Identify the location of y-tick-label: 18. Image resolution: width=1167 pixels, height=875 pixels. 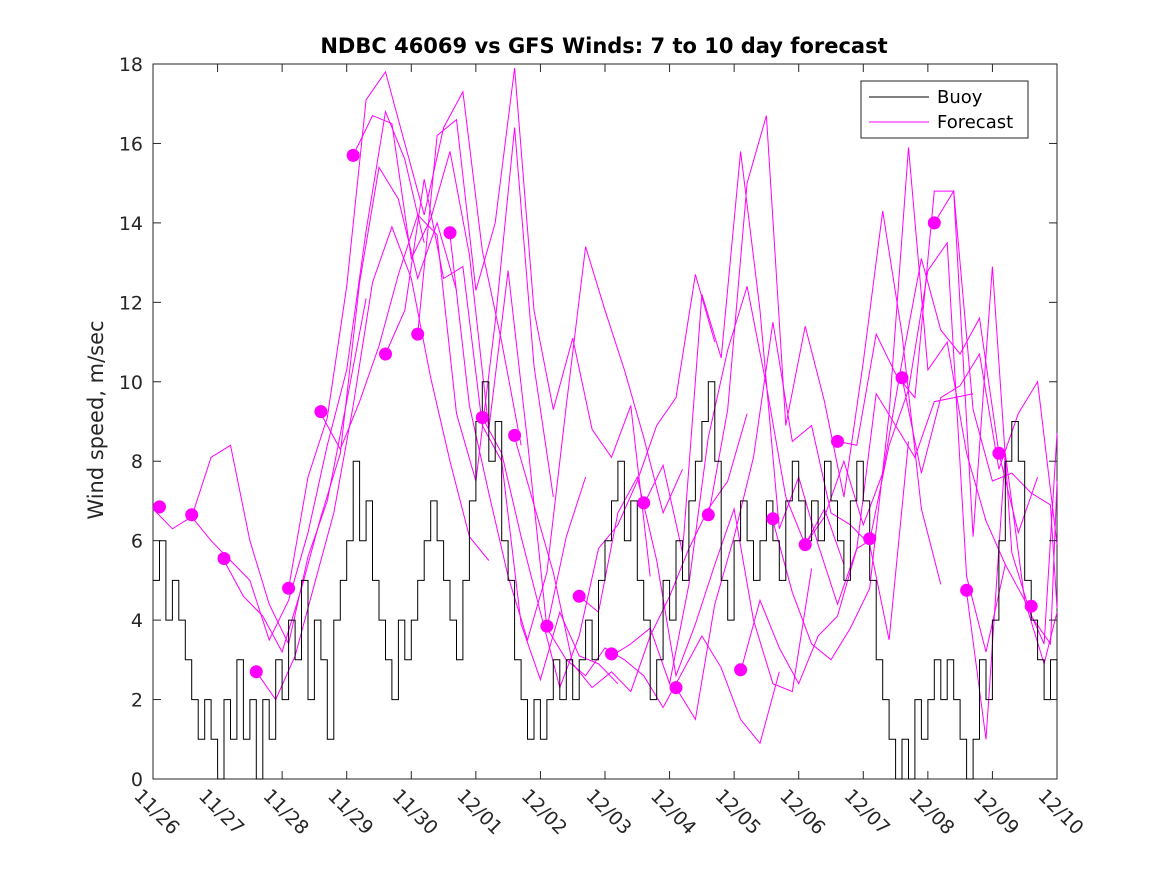
(131, 65).